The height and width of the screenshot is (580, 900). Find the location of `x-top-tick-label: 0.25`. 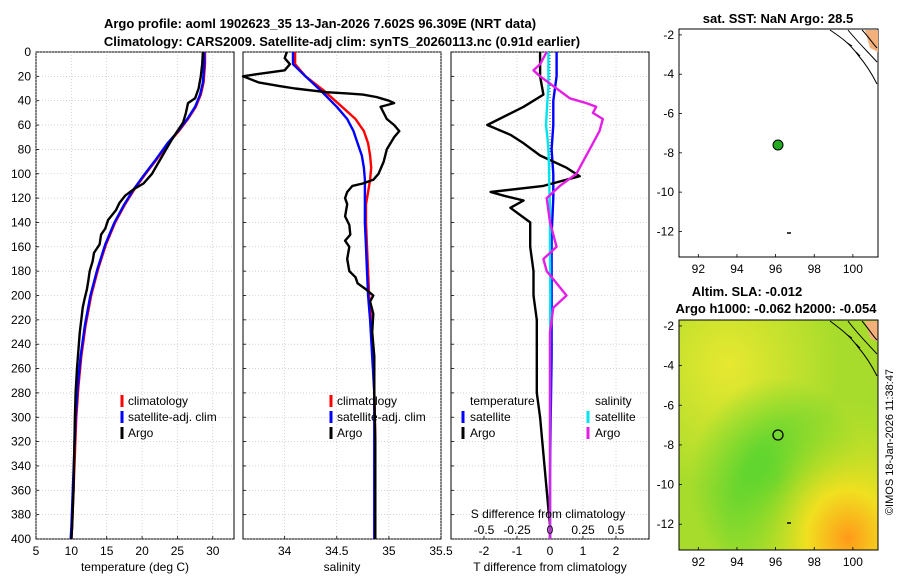

x-top-tick-label: 0.25 is located at coordinates (583, 530).